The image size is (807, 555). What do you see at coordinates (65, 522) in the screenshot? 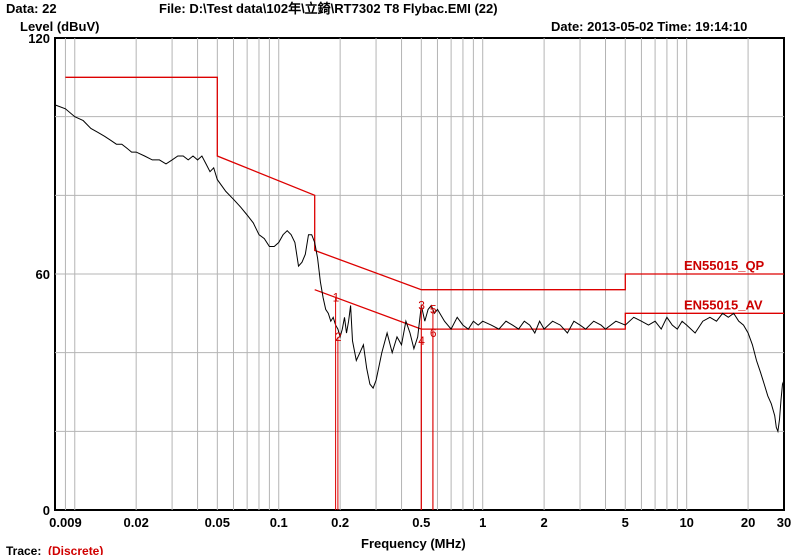
I see `x-tick-label: 0.009` at bounding box center [65, 522].